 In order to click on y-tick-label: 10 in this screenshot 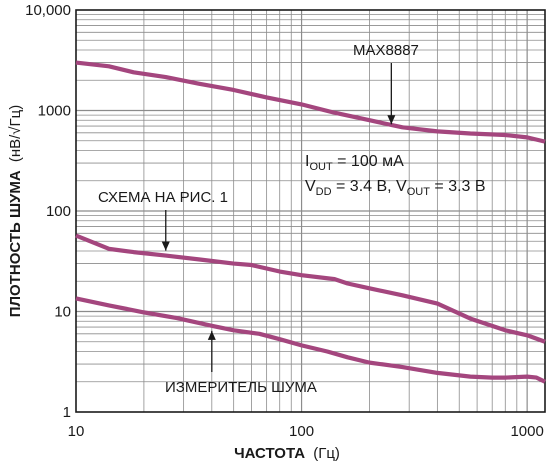, I will do `click(62, 312)`.